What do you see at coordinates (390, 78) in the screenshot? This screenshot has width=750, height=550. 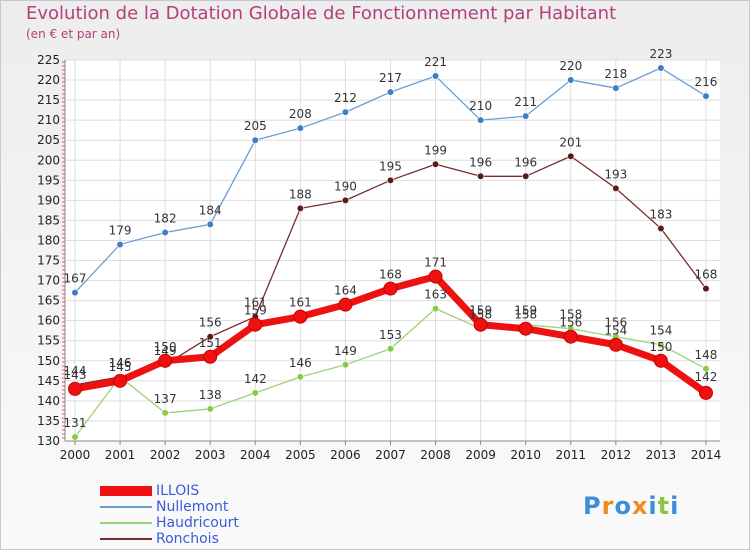 I see `data-label-nullemont: 217` at bounding box center [390, 78].